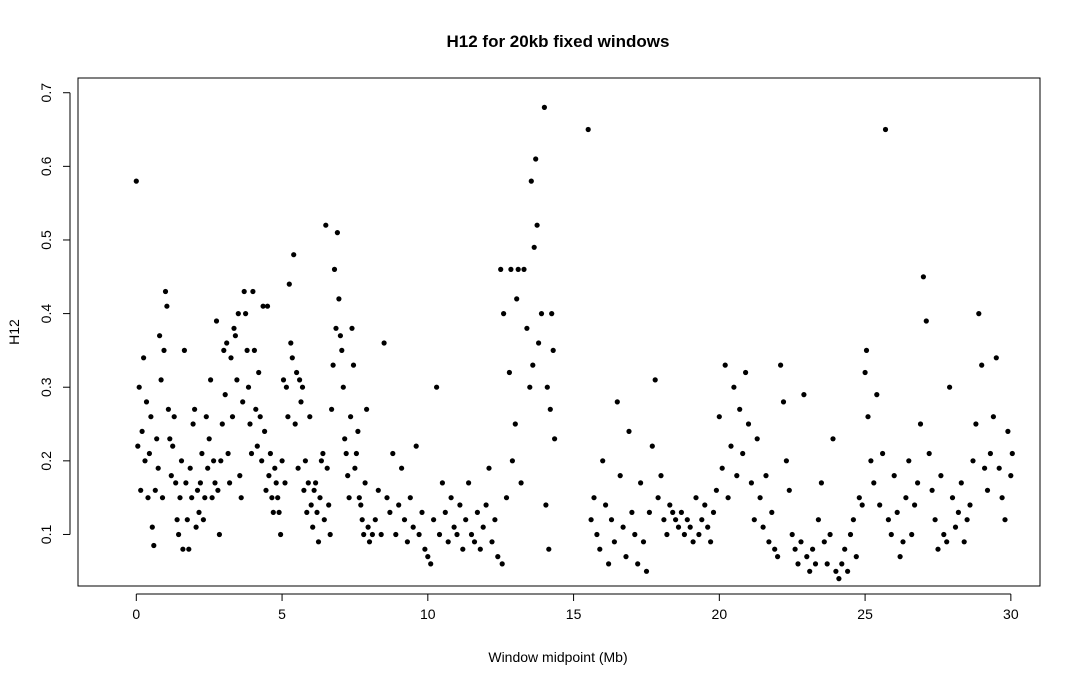 This screenshot has width=1080, height=685. Describe the element at coordinates (428, 614) in the screenshot. I see `x-tick-label: 10` at that location.